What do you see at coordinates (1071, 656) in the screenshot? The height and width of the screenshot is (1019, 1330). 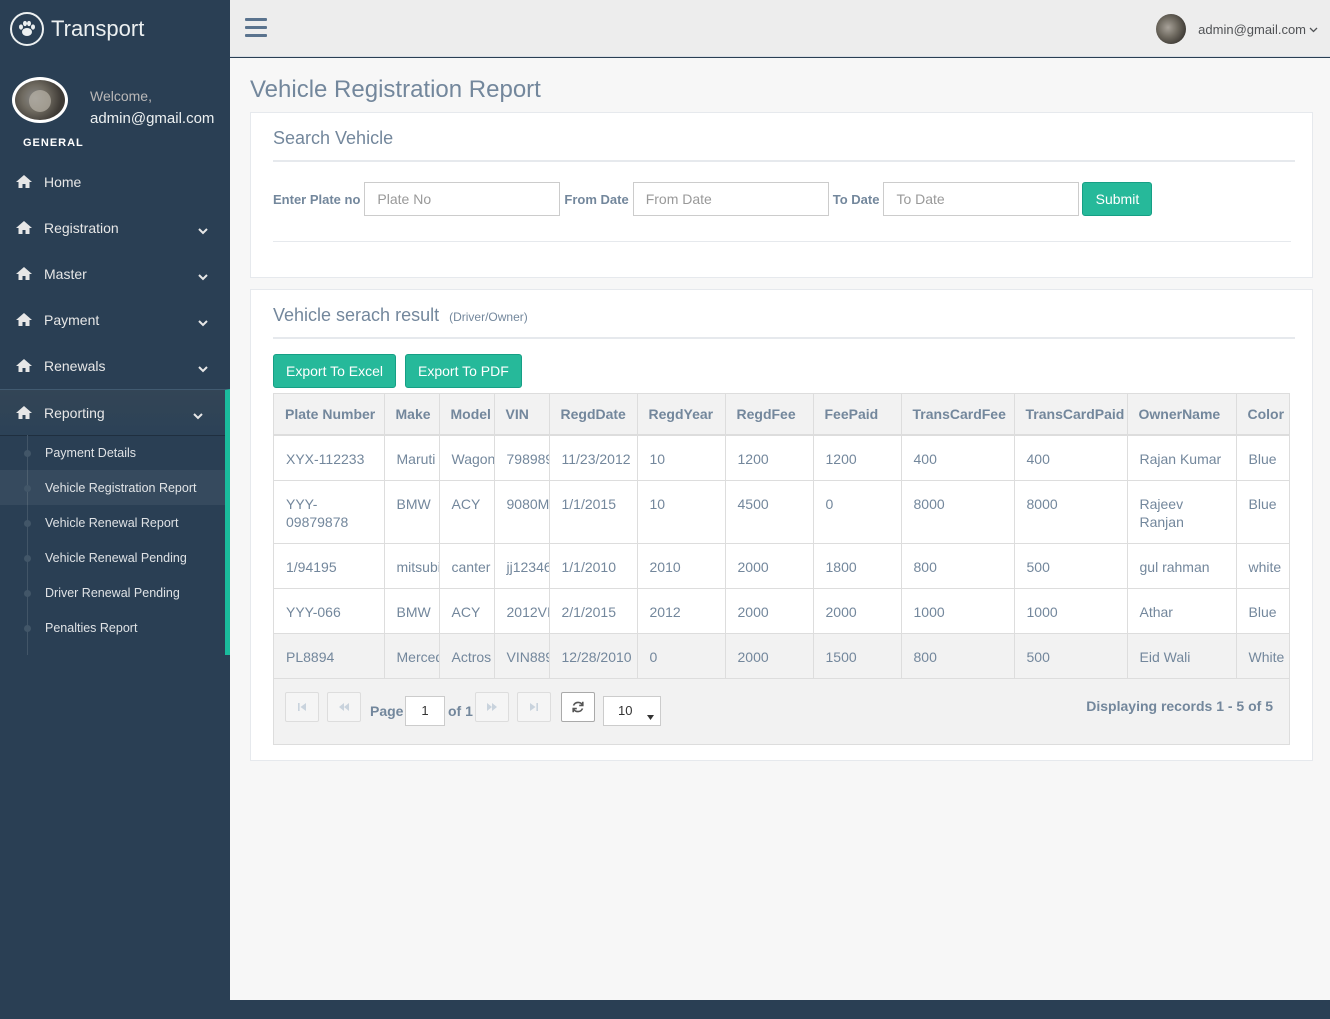 I see `cell: 500` at bounding box center [1071, 656].